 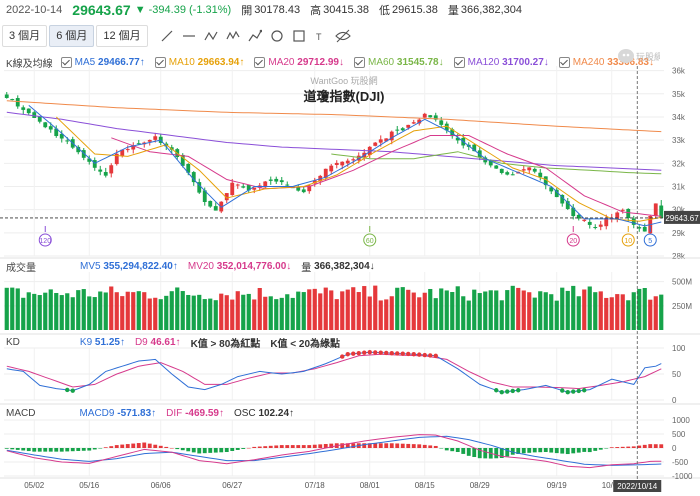 I want to click on range-6m-button: 6 個月, so click(x=72, y=36).